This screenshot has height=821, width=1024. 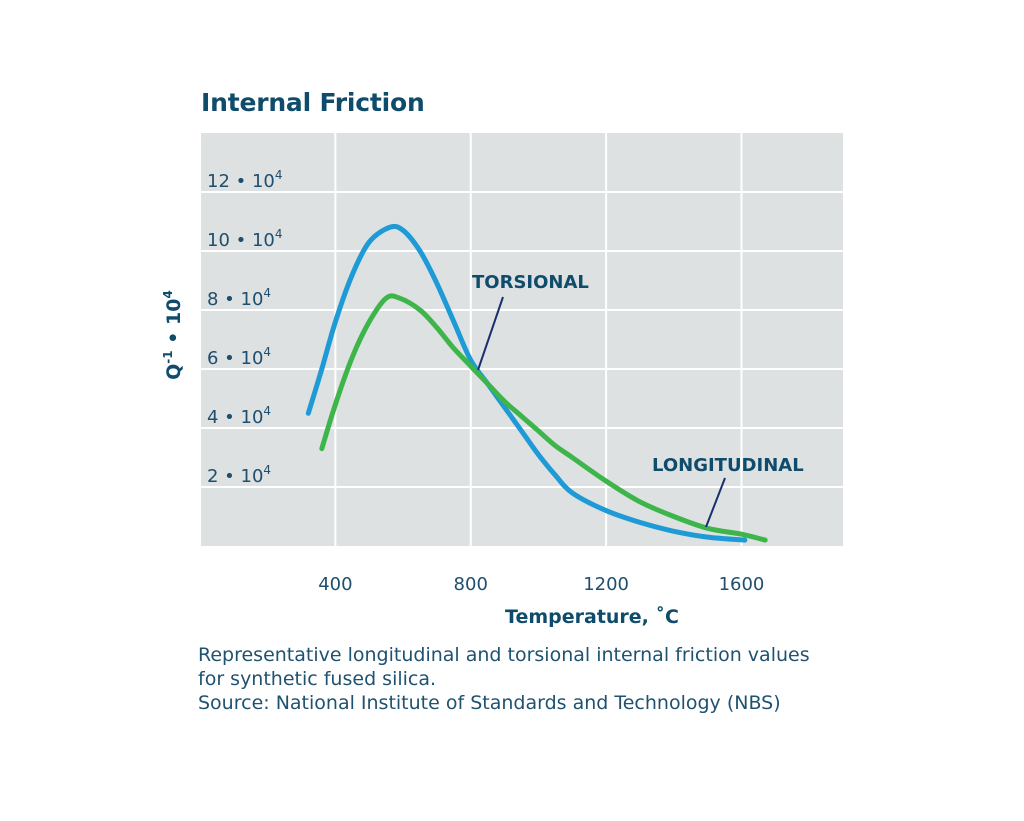 I want to click on y-tick-label: 4 • 104, so click(x=239, y=416).